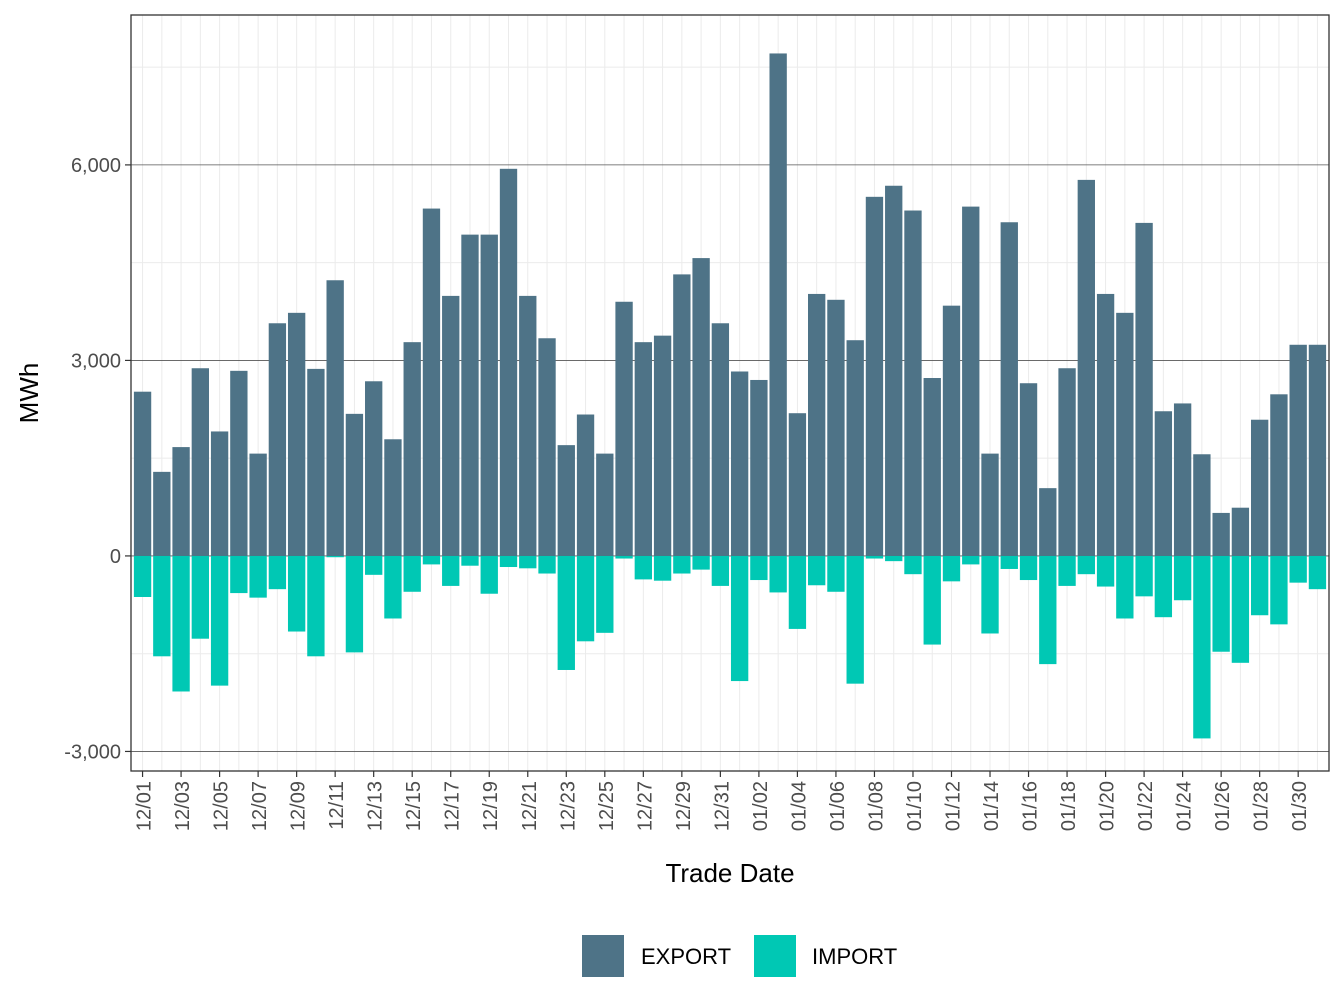 This screenshot has height=1008, width=1344. I want to click on x-tick-label: 12/21, so click(530, 806).